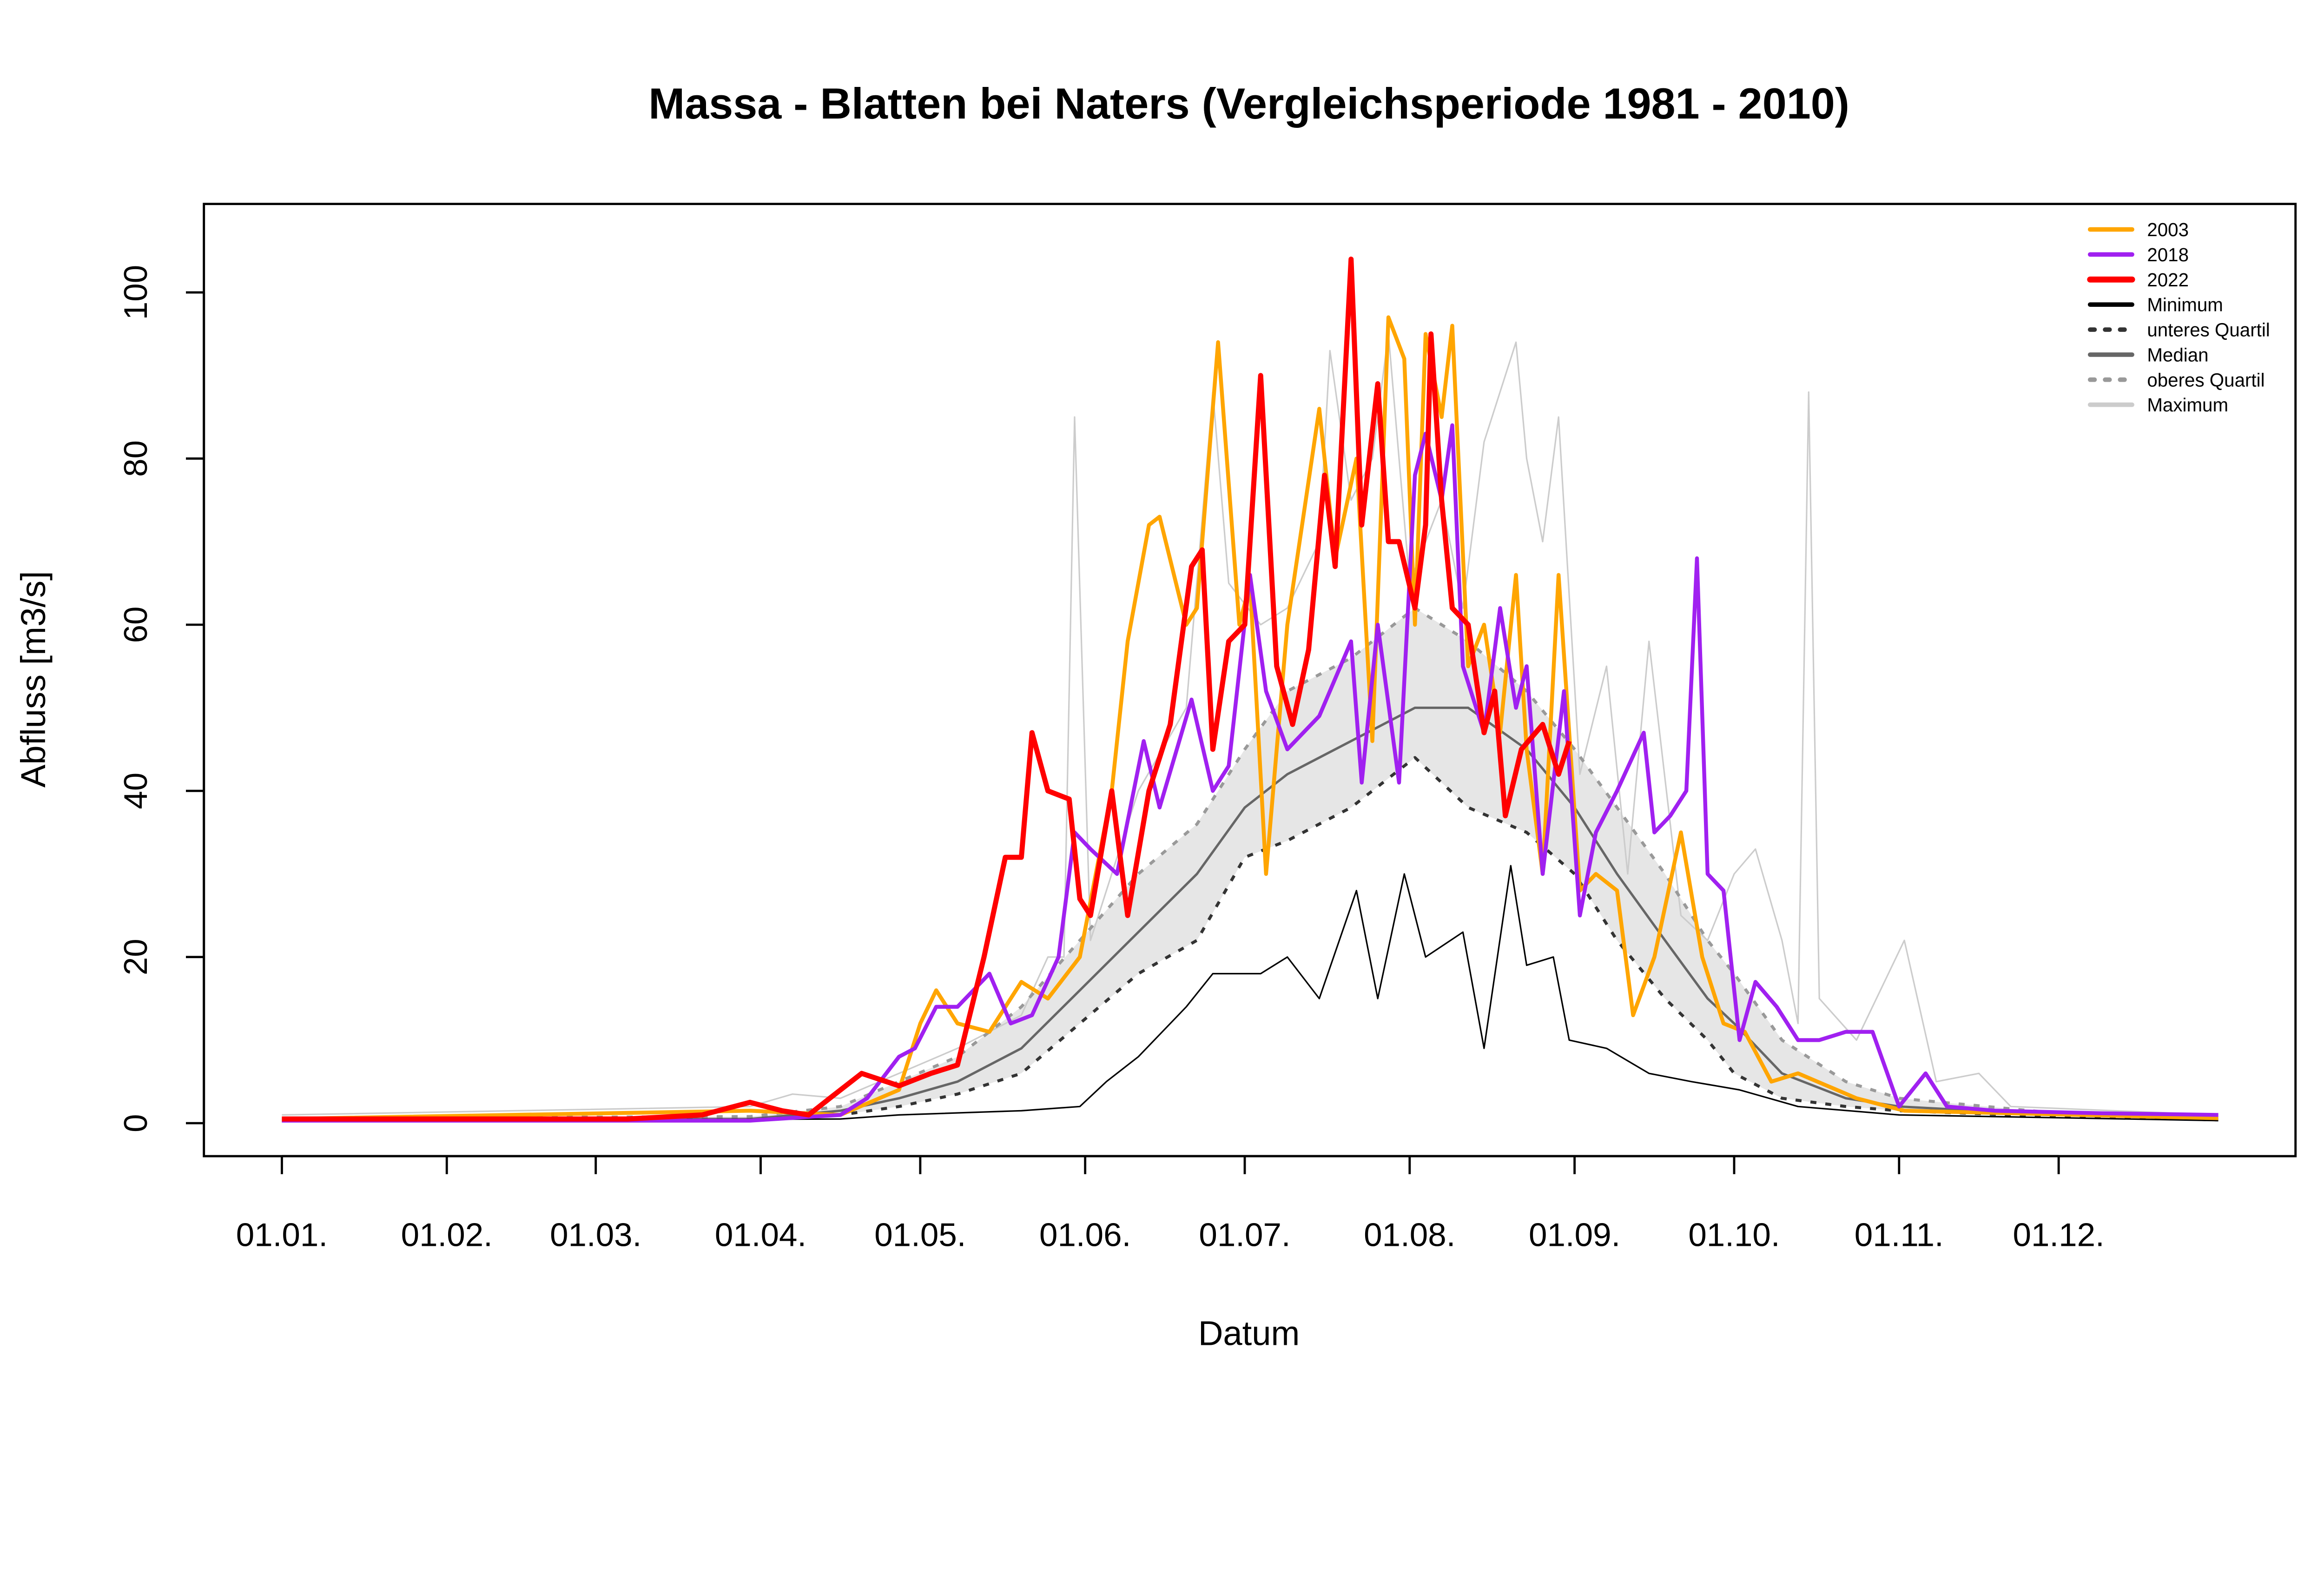  Describe the element at coordinates (136, 458) in the screenshot. I see `y-tick-label: 80` at that location.